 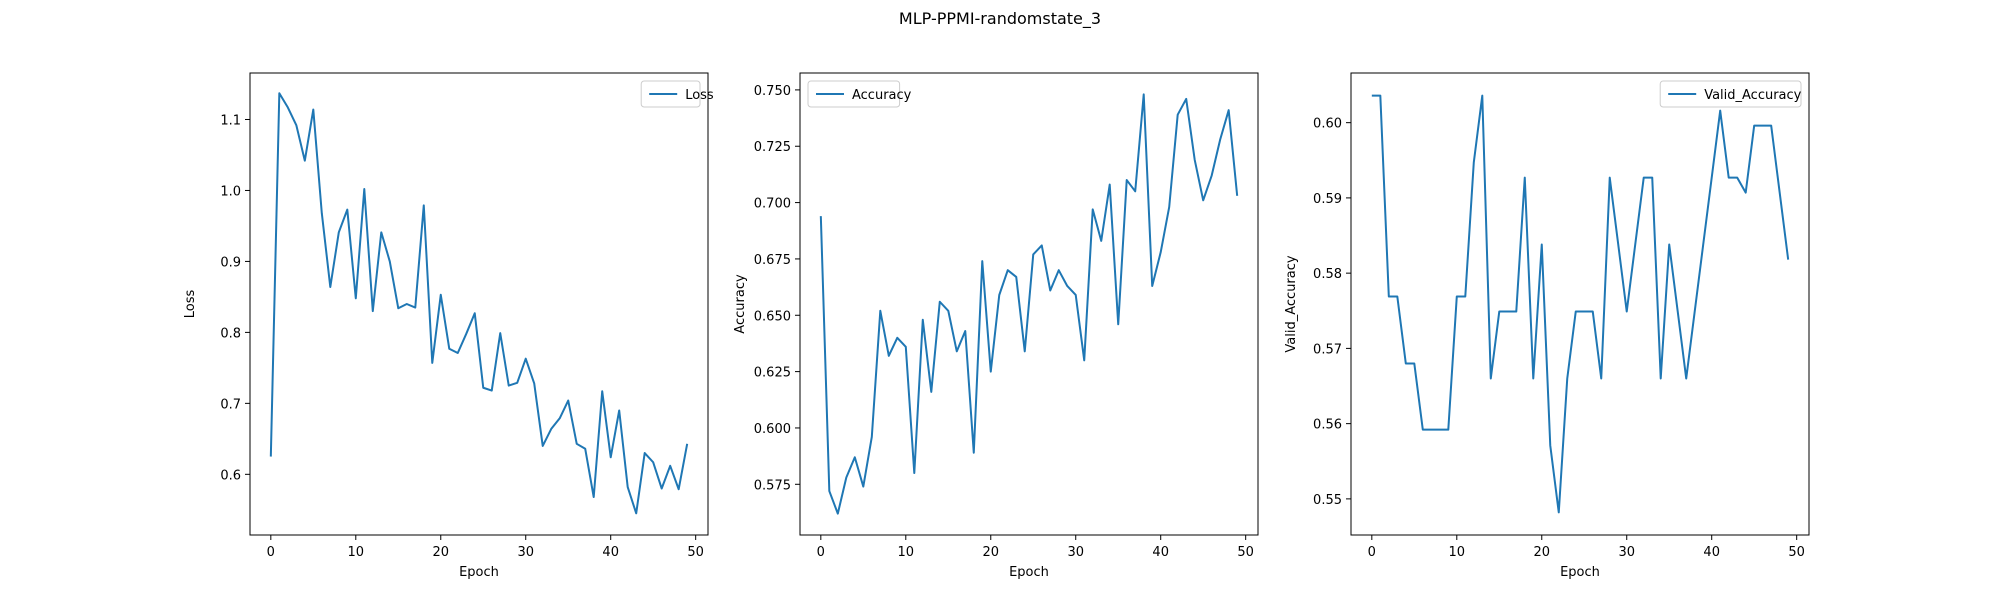 I want to click on x-tick-label: 0, so click(x=271, y=552).